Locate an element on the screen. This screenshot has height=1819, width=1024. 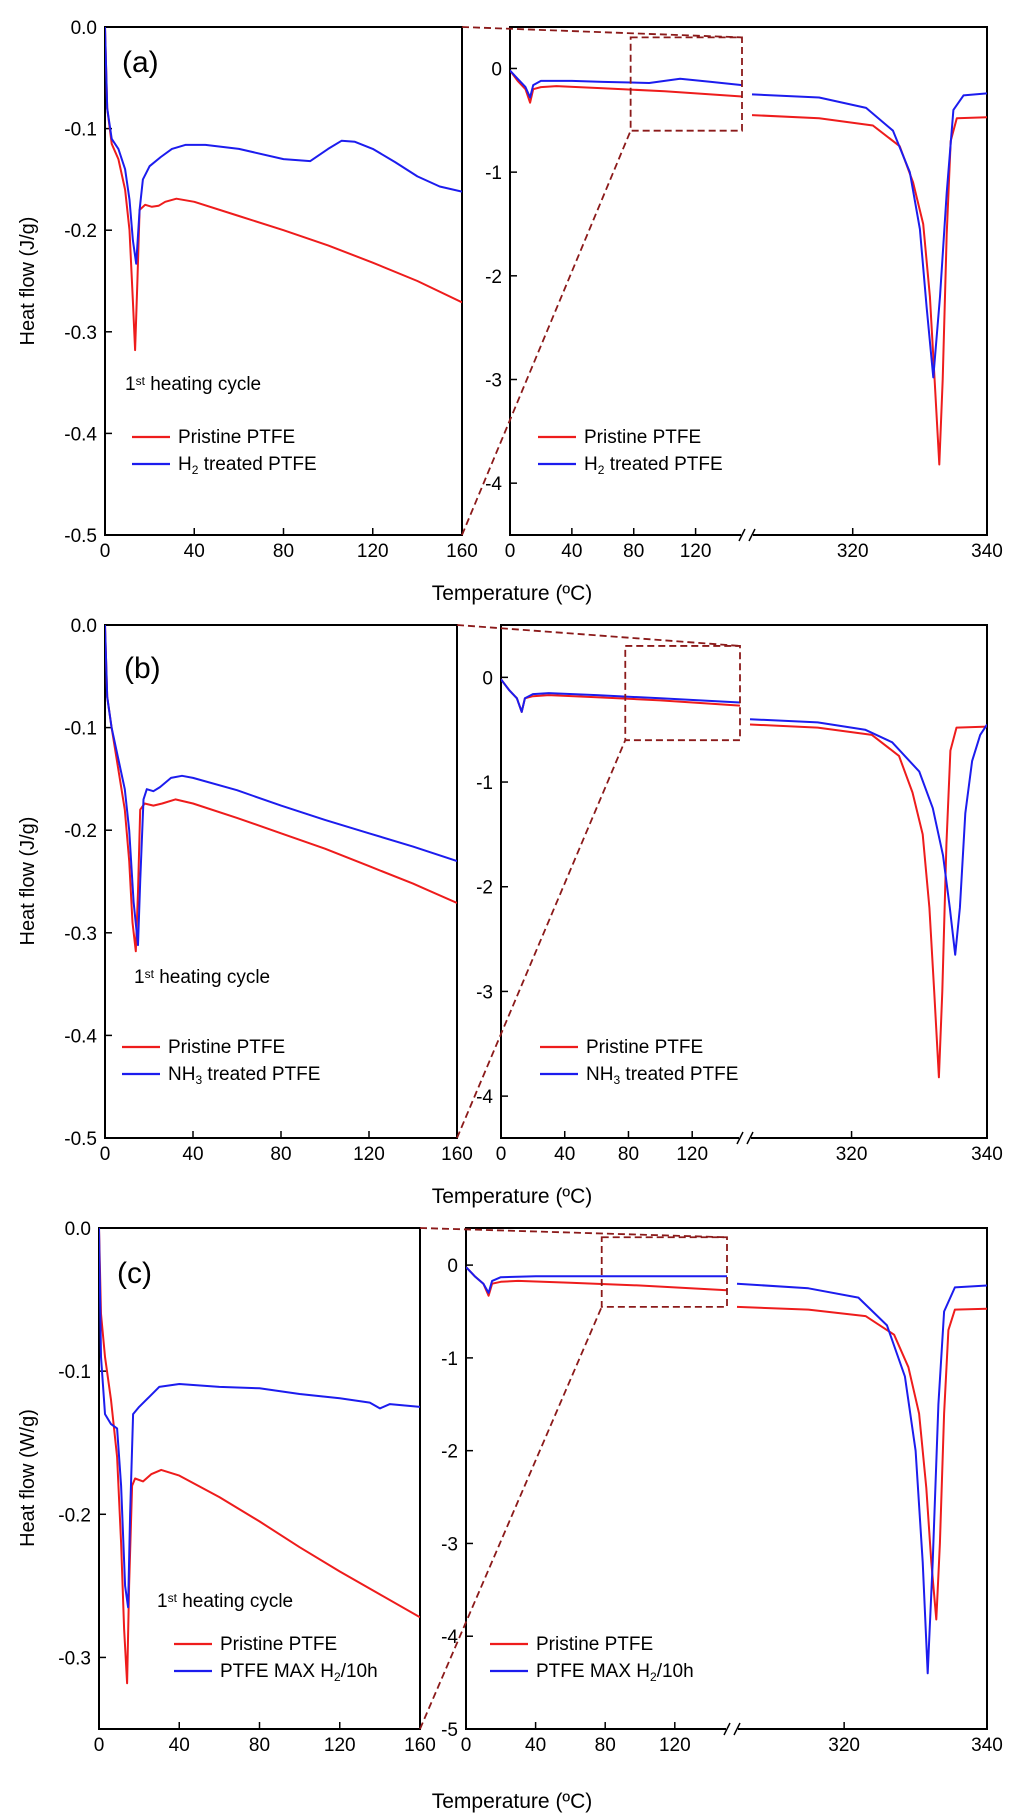
panel-label: (c) is located at coordinates (134, 1273).